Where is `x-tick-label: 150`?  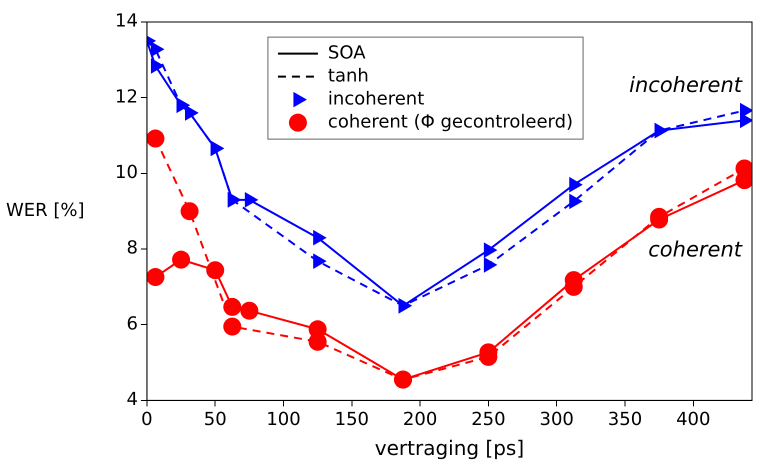
x-tick-label: 150 is located at coordinates (351, 419).